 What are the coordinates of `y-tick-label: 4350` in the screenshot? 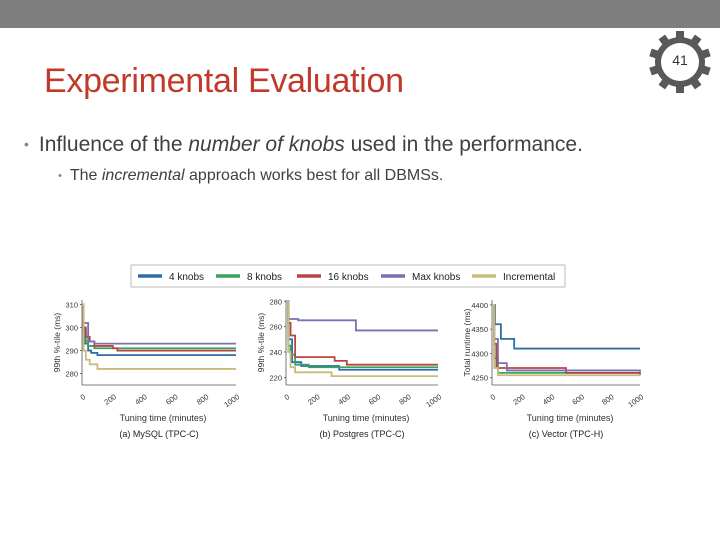 It's located at (479, 329).